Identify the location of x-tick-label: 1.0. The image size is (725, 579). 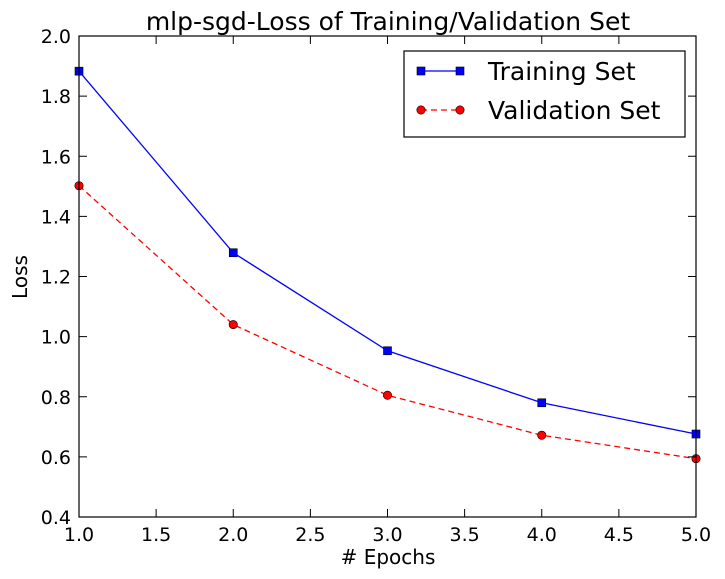
(79, 535).